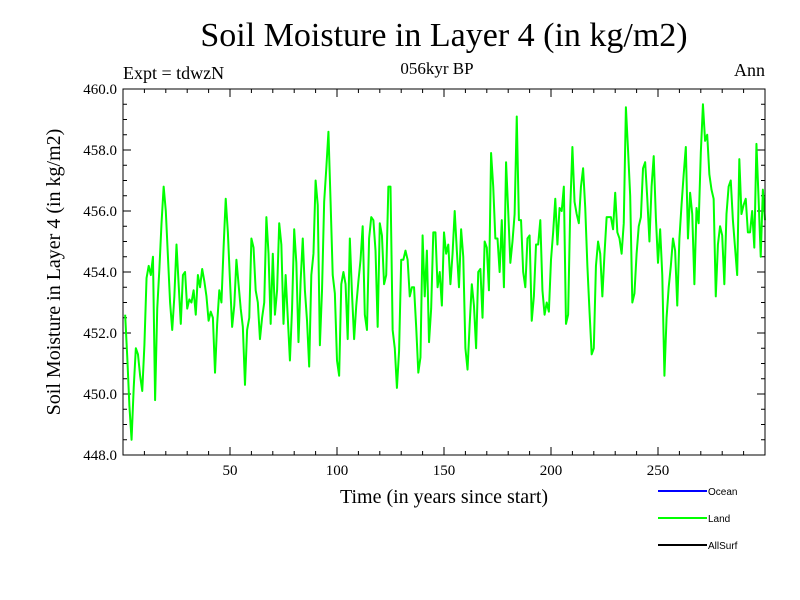 The height and width of the screenshot is (600, 800). Describe the element at coordinates (100, 395) in the screenshot. I see `y-tick-label: 450.0` at that location.